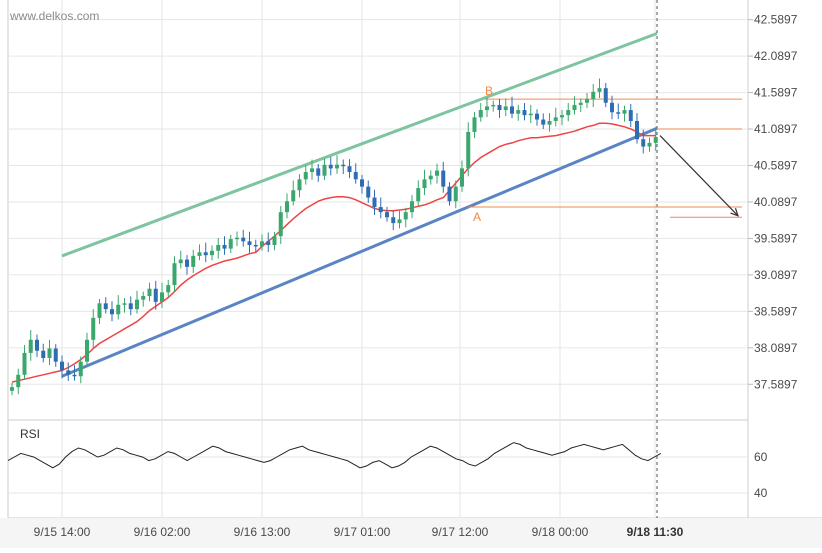 This screenshot has height=553, width=822. I want to click on x-axis-band, so click(411, 533).